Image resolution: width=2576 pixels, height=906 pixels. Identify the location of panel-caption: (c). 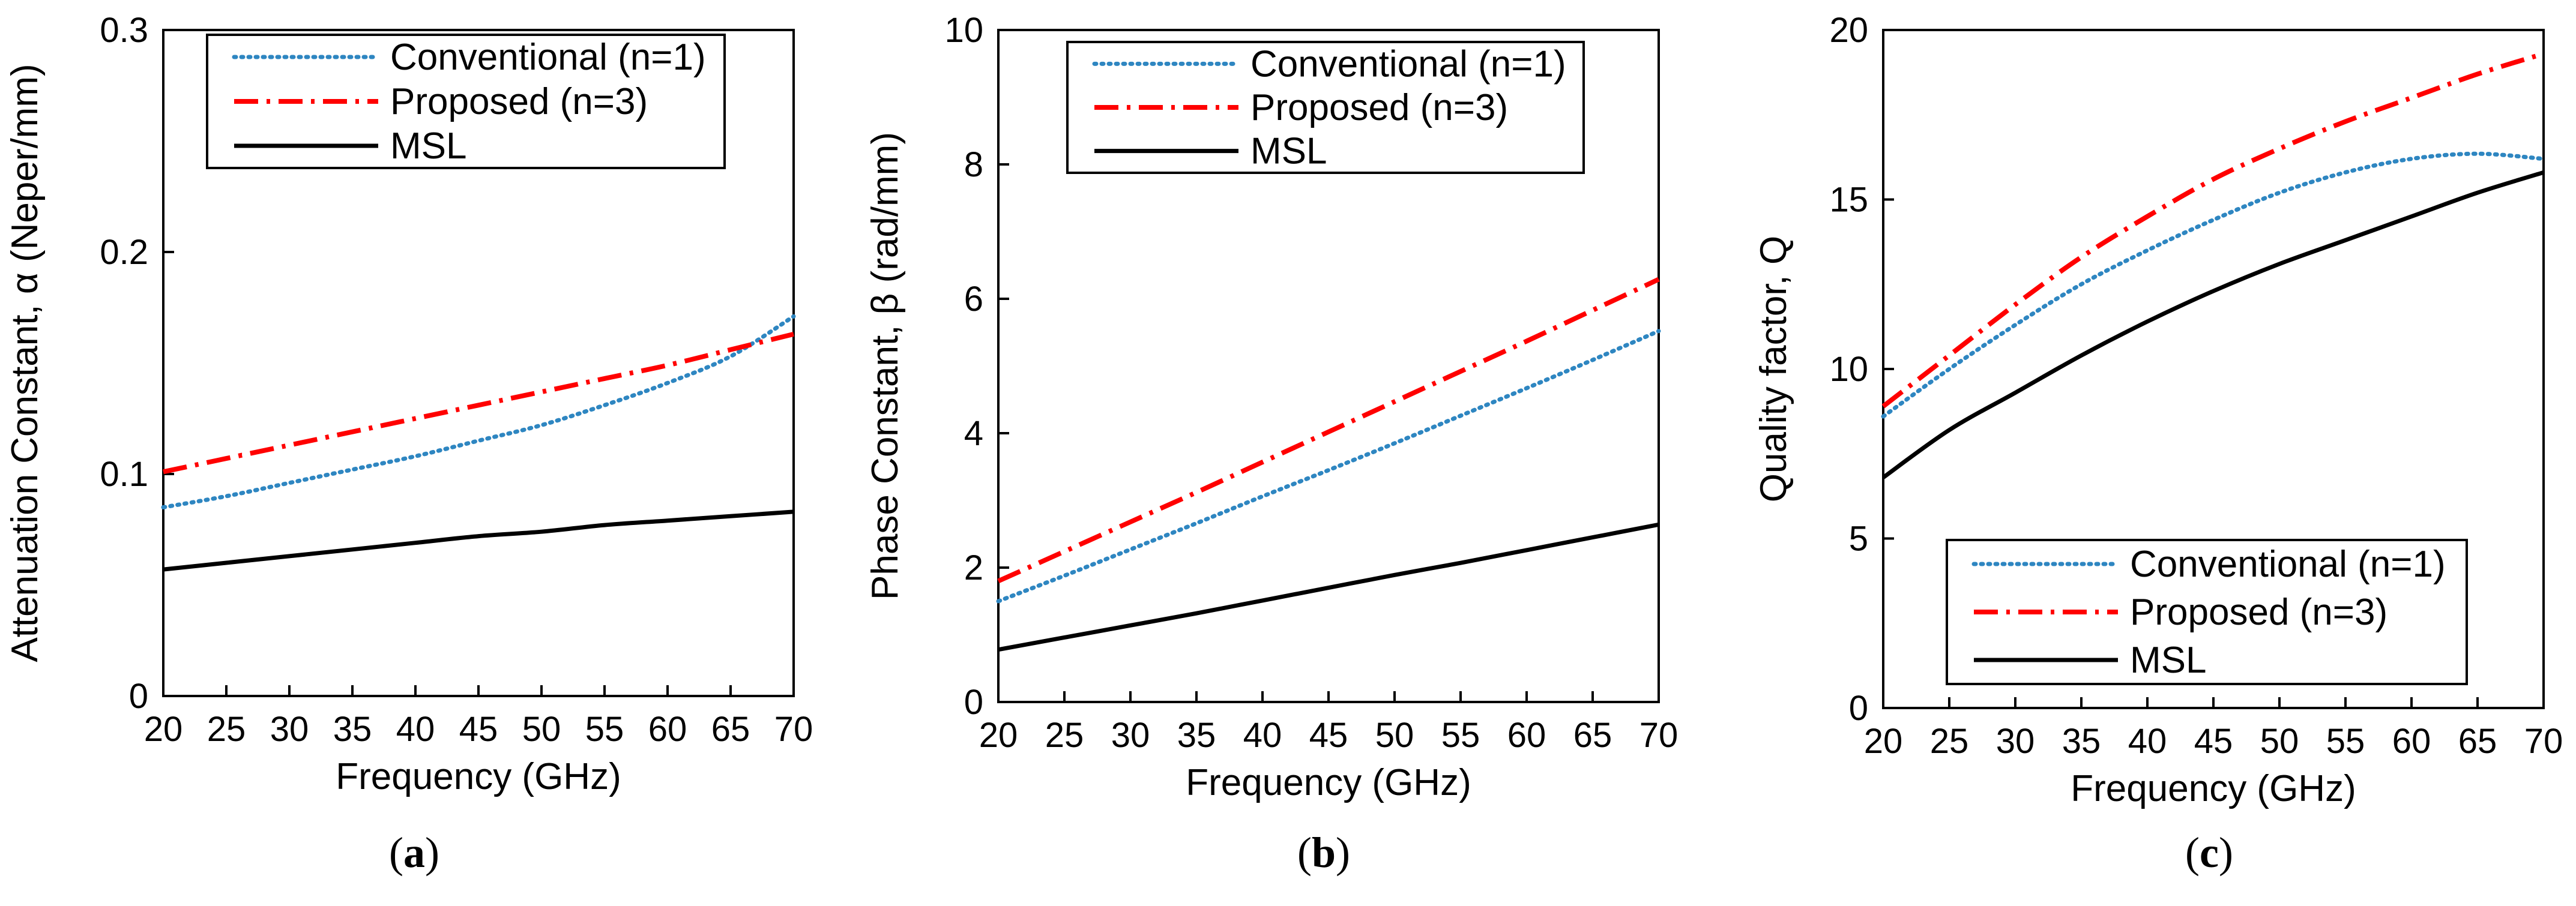
(2209, 853).